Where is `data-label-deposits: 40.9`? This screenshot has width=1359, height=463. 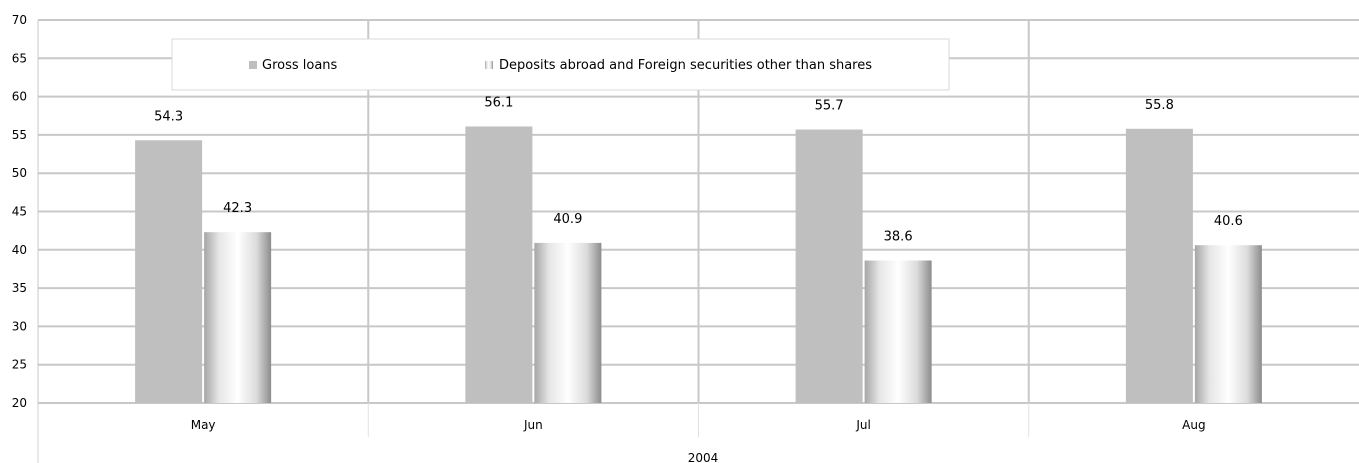 data-label-deposits: 40.9 is located at coordinates (567, 219).